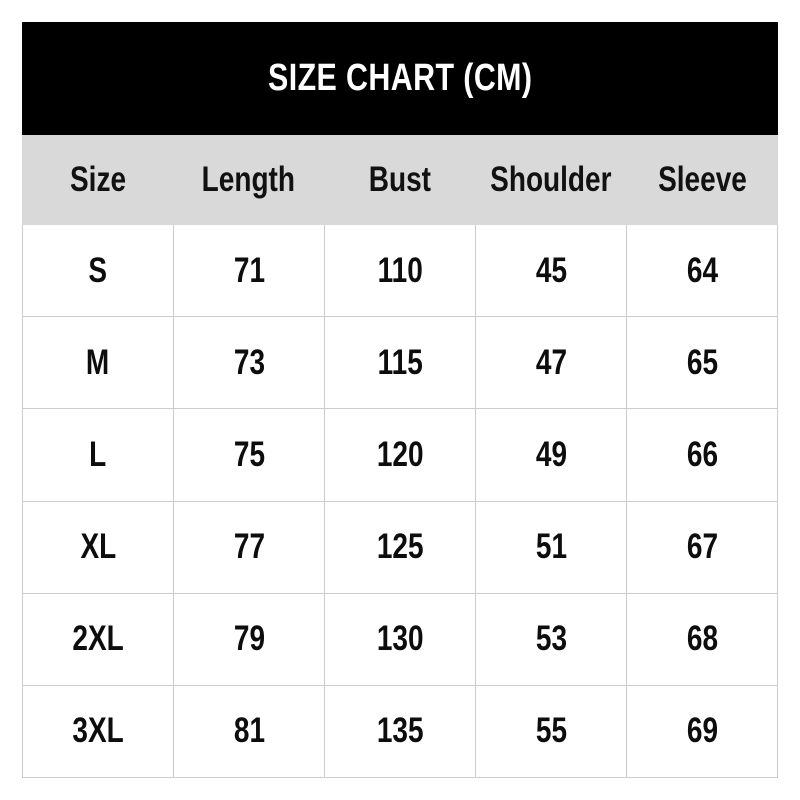 The width and height of the screenshot is (800, 800). What do you see at coordinates (551, 179) in the screenshot?
I see `column-header-shoulder: Shoulder` at bounding box center [551, 179].